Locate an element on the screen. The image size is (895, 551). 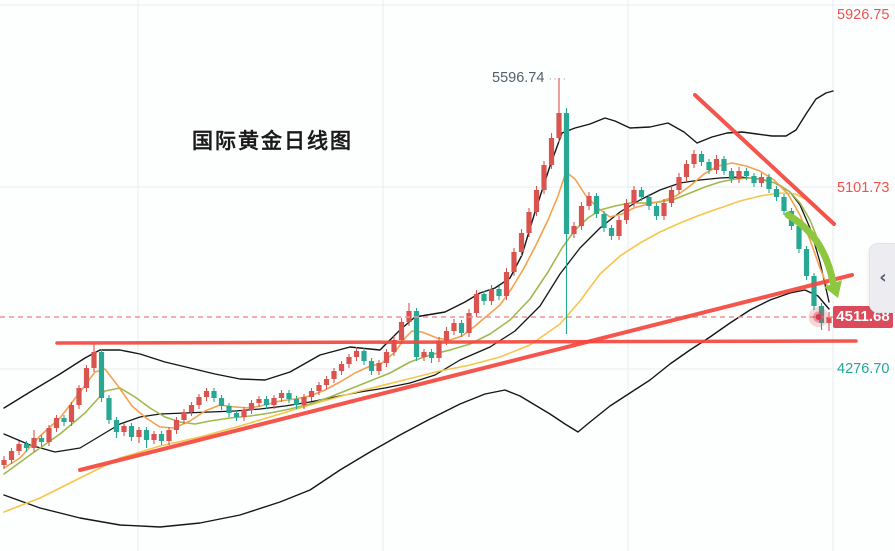
swing-high-label: 5596.74 ···· is located at coordinates (529, 78).